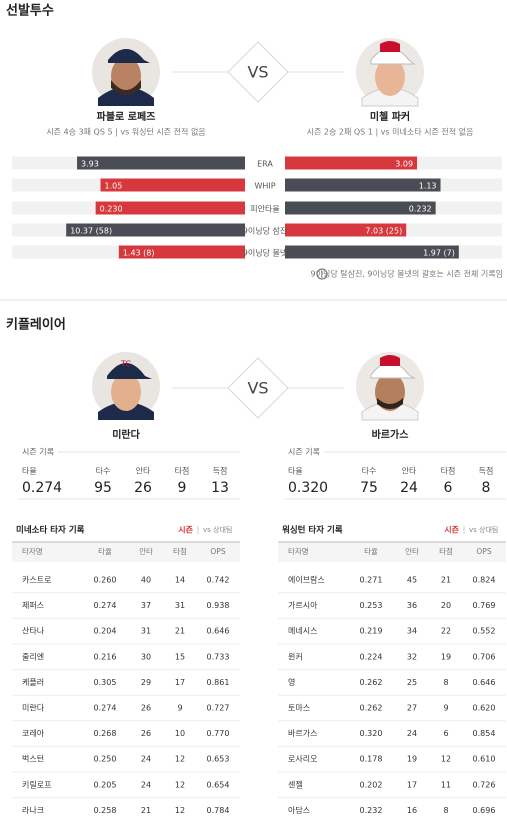 The width and height of the screenshot is (507, 818). What do you see at coordinates (36, 325) in the screenshot?
I see `section-title: 키플레이어` at bounding box center [36, 325].